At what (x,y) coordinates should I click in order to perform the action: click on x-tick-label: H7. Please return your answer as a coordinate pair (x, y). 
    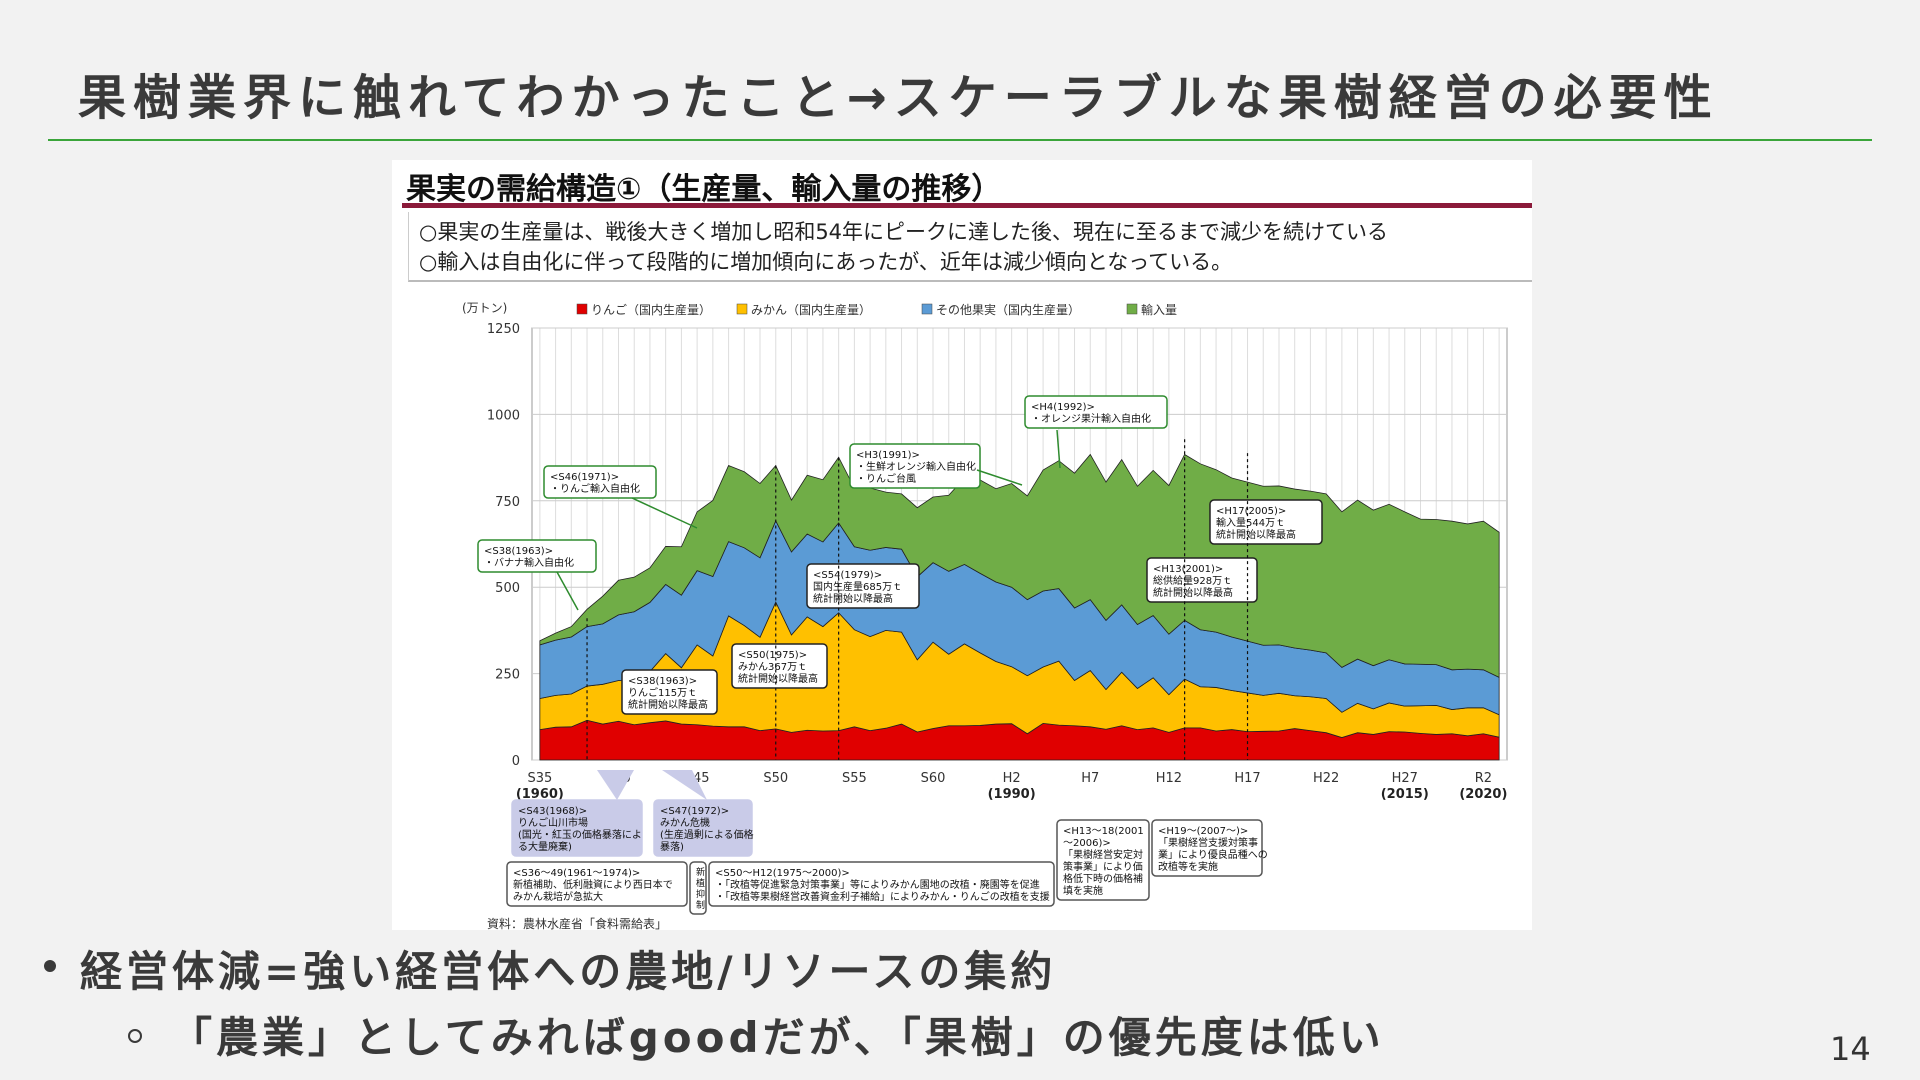
    Looking at the image, I should click on (1090, 778).